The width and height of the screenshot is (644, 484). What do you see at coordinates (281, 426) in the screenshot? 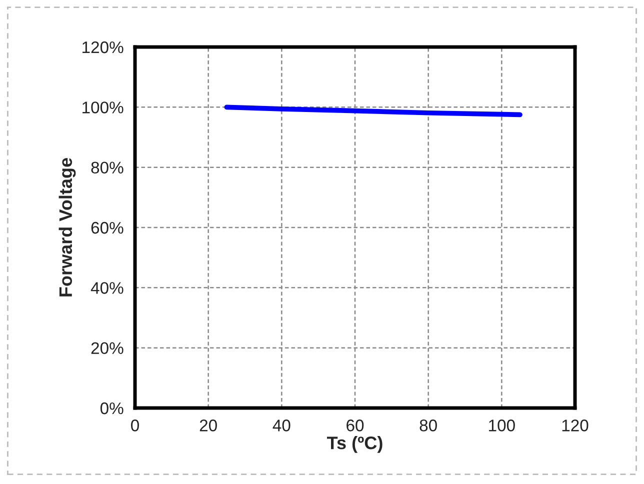
I see `x-tick-label: 40` at bounding box center [281, 426].